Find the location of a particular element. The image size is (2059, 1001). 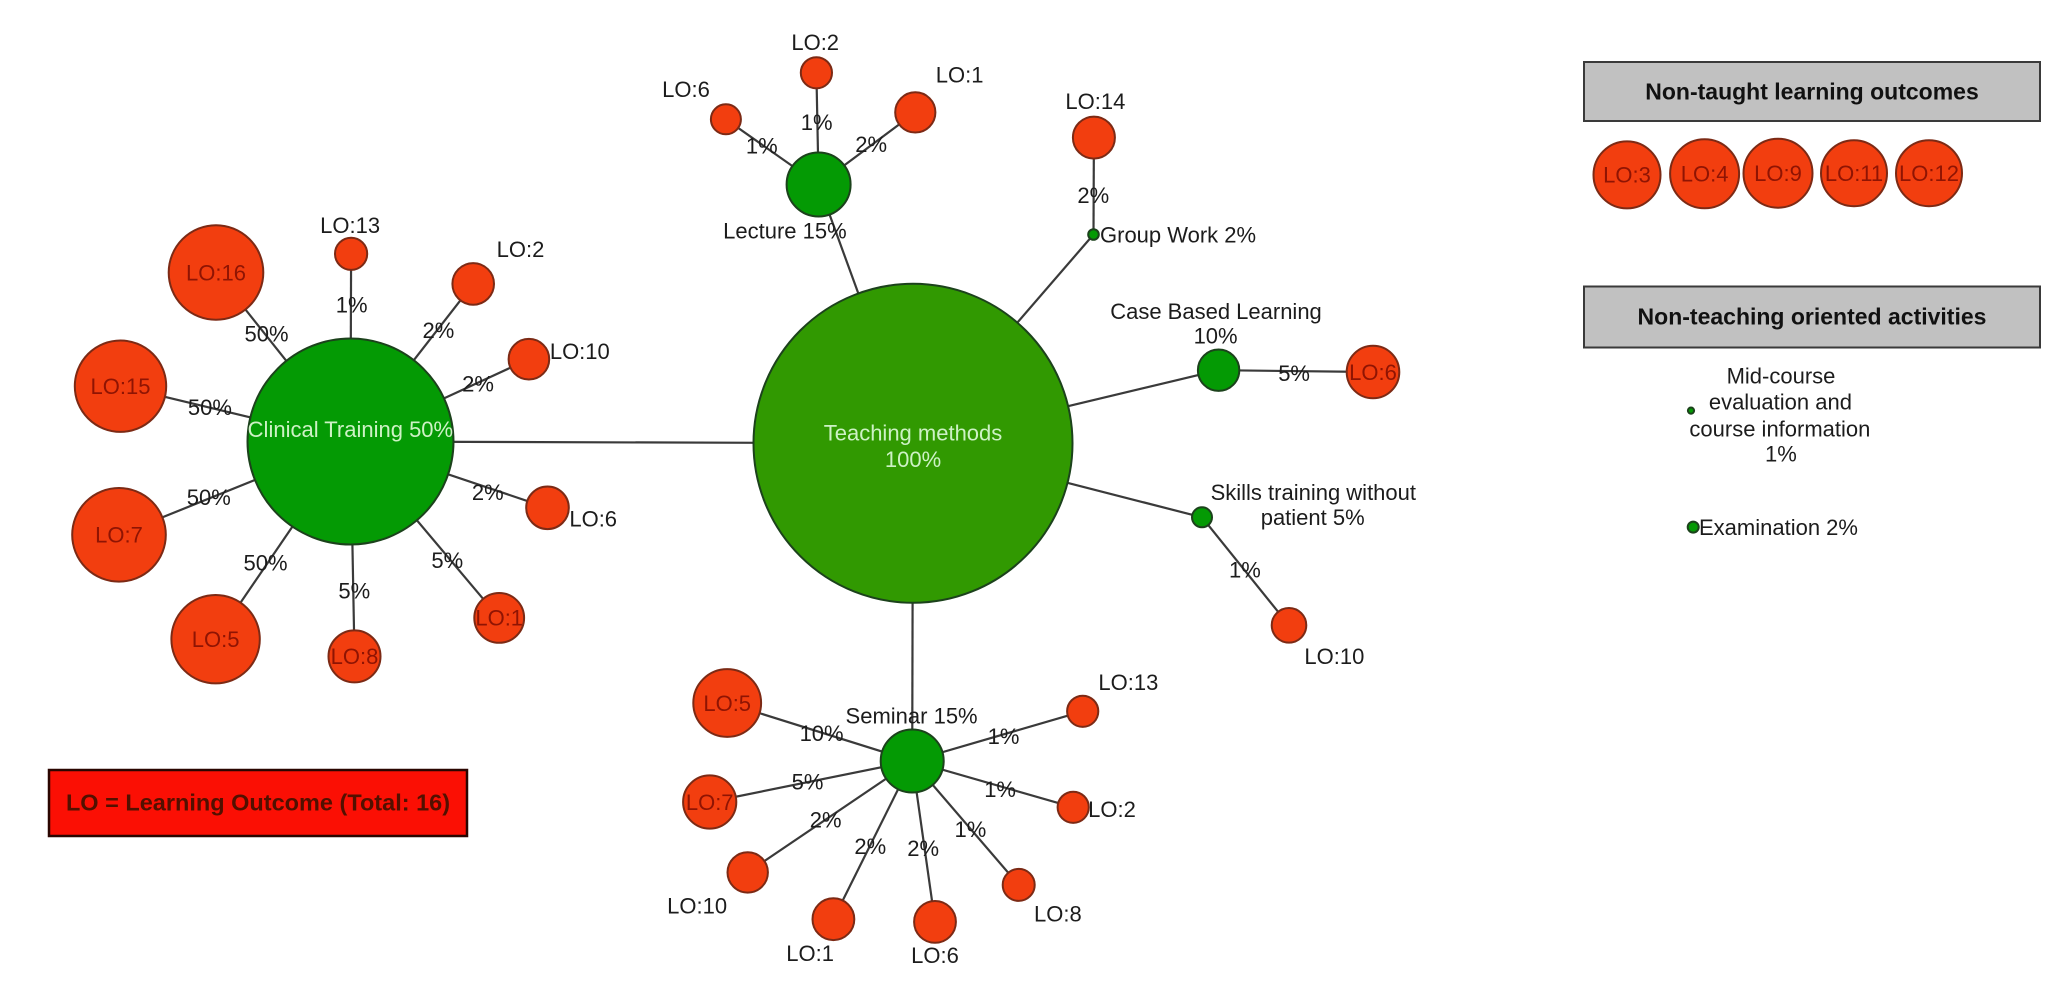

svg-text: Clinical Training 50% is located at coordinates (350, 429).